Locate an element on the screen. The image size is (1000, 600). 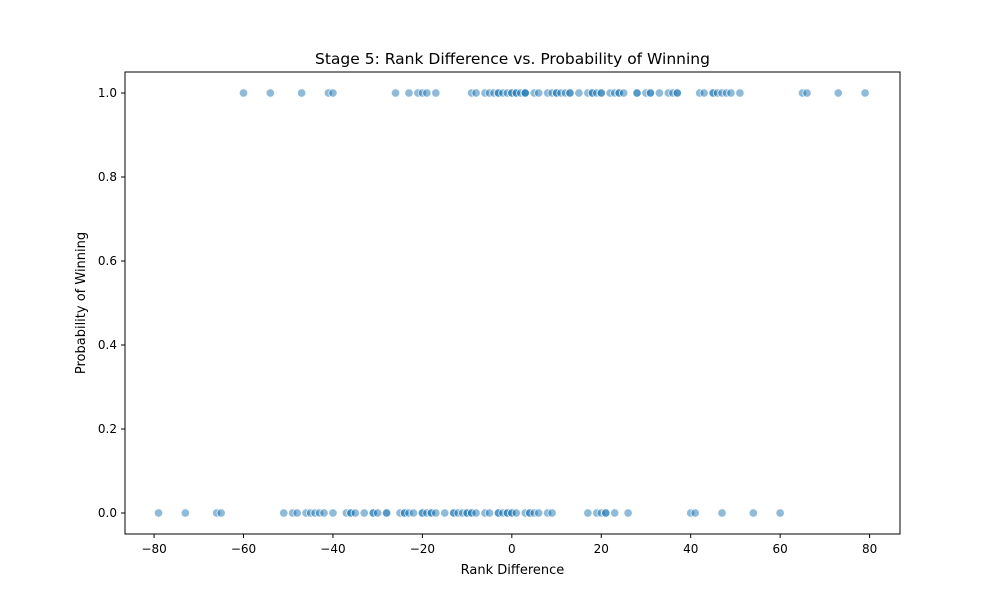
x-tick-label: −60 is located at coordinates (243, 549).